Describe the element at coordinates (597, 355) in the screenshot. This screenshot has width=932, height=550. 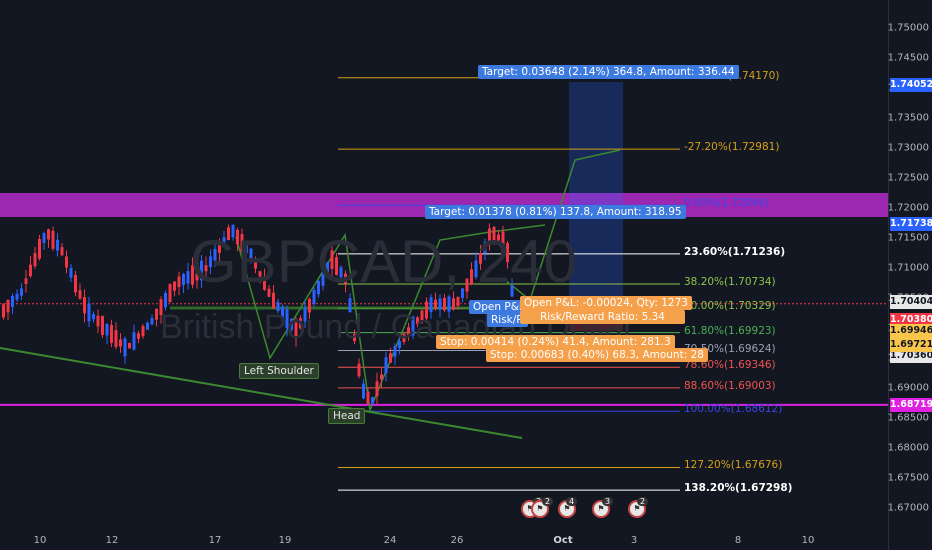
I see `stop-label-2: Stop: 0.00683 (0.40%) 68.3, Amount: 28` at that location.